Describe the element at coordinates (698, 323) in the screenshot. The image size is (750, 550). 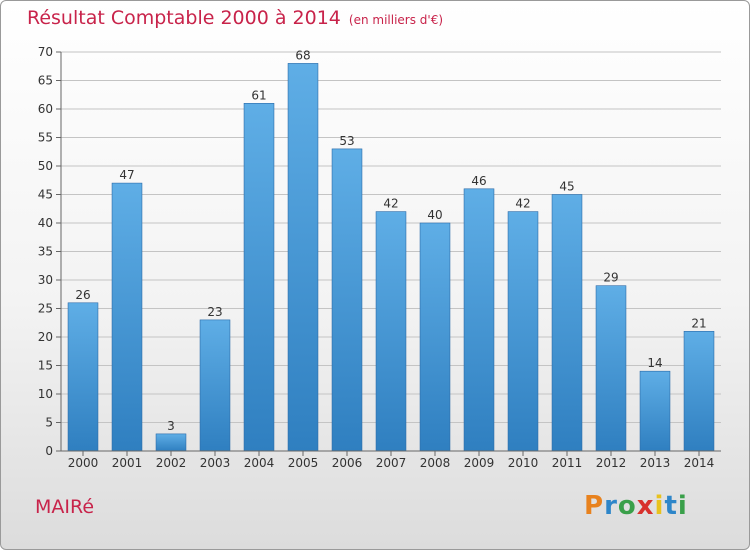
I see `data-label-2014: 21` at that location.